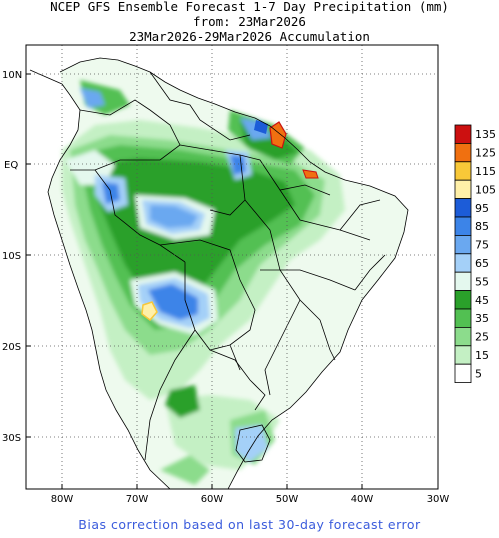  I want to click on colorbar: 135 125 115 105 95 85 75 65 55 45 35 25 15 5, so click(475, 254).